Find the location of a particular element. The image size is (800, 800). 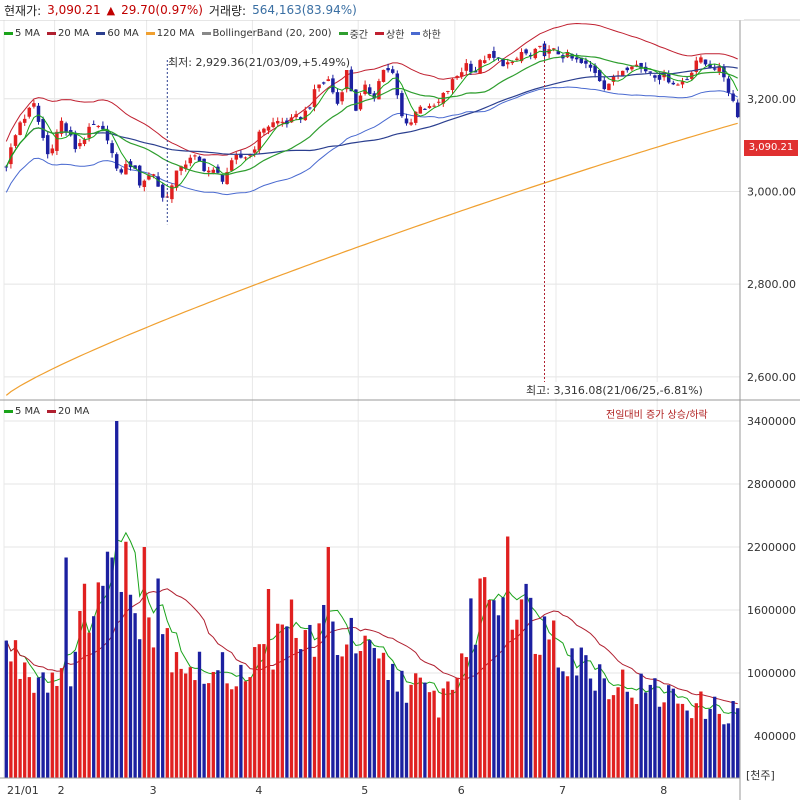

x-tick-label: 4 is located at coordinates (258, 790).